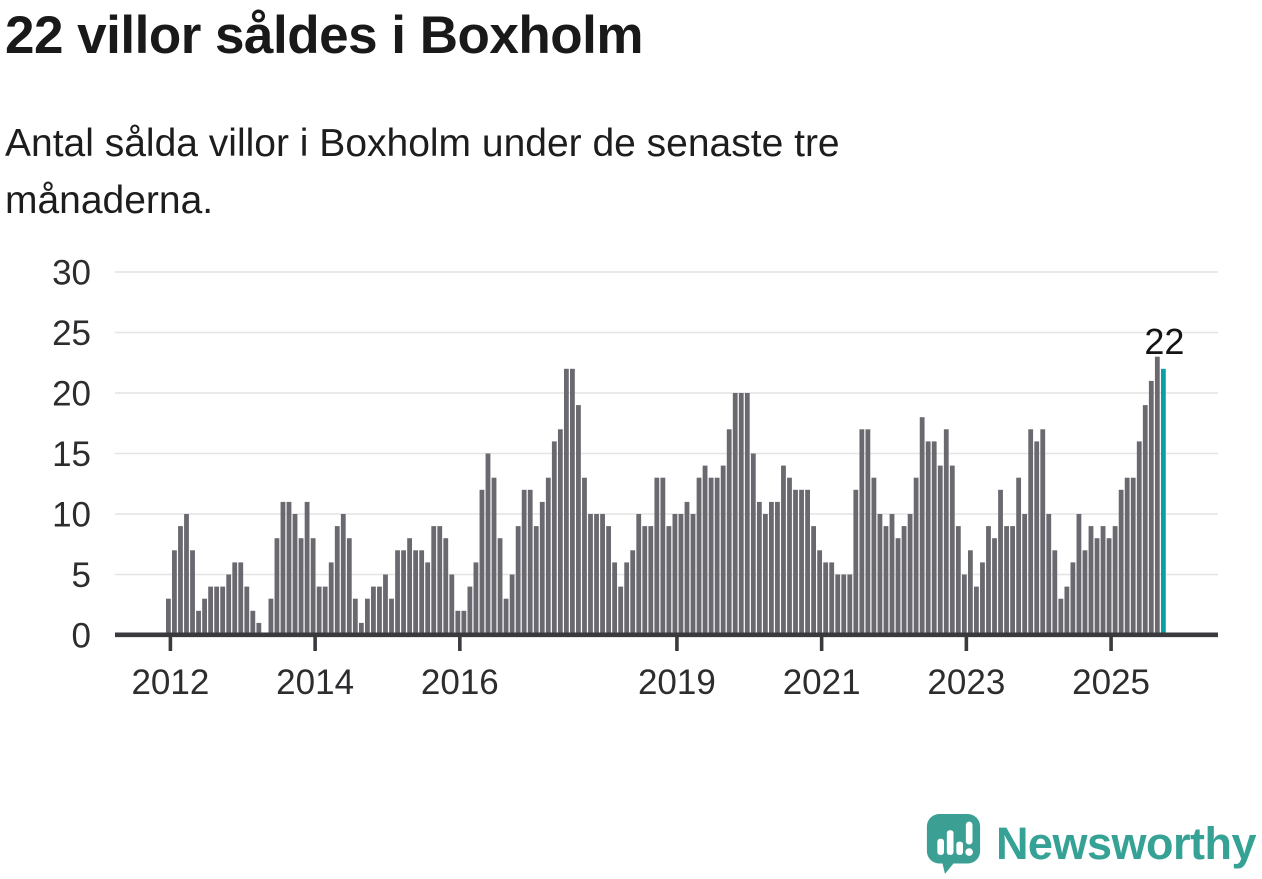  I want to click on y-tick-label: 25, so click(71, 333).